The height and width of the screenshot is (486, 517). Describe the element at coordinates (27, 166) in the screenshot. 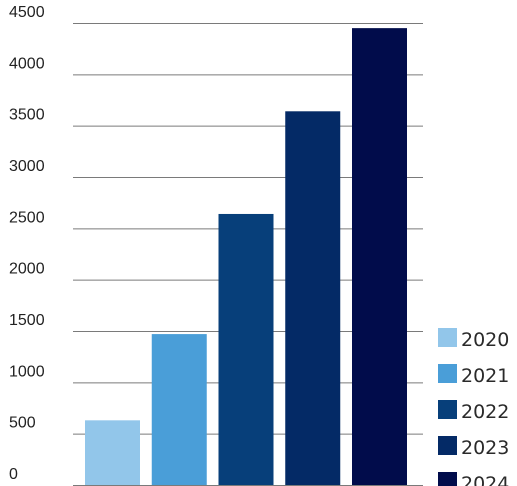

I see `y-tick-label: 3000` at that location.